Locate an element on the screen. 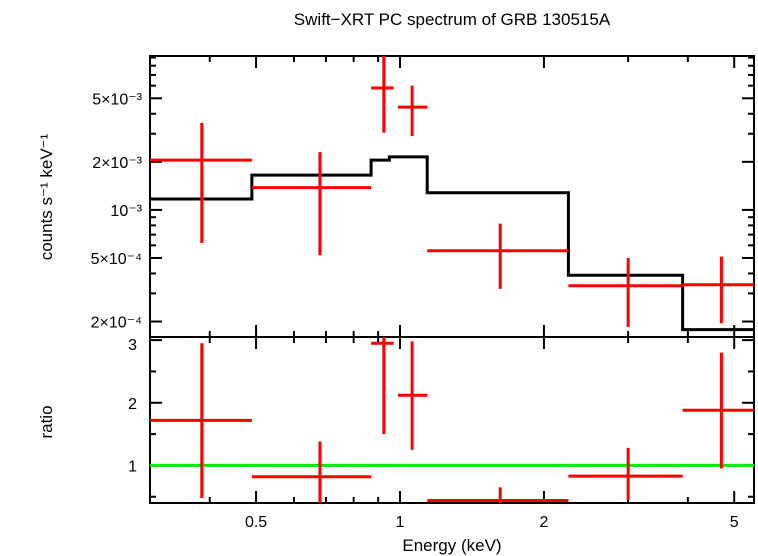  bottom-y-tick-labels: 1 2 3 is located at coordinates (132, 406).